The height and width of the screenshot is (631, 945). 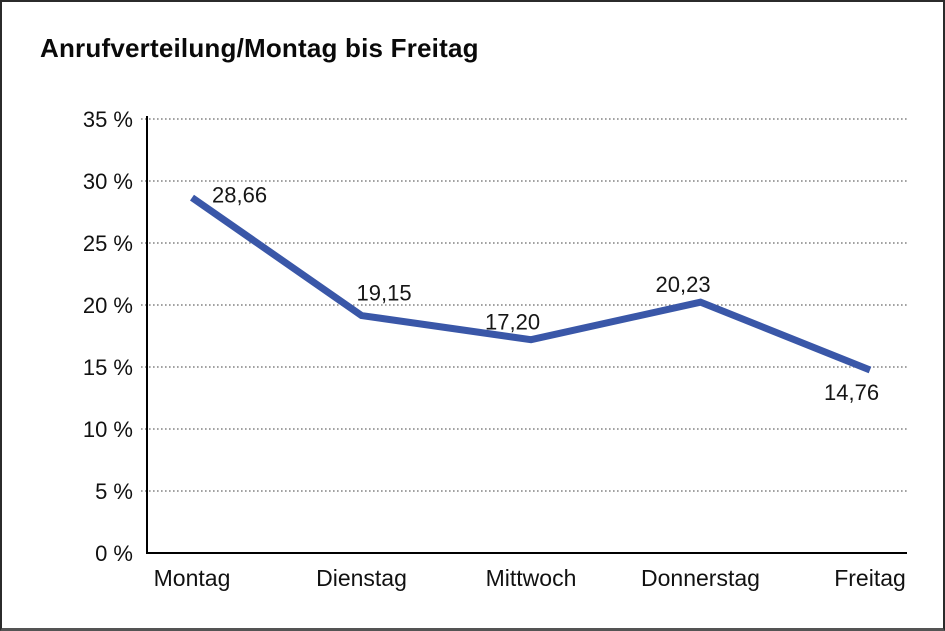 What do you see at coordinates (108, 367) in the screenshot?
I see `y-tick-label-15pct: 15 %` at bounding box center [108, 367].